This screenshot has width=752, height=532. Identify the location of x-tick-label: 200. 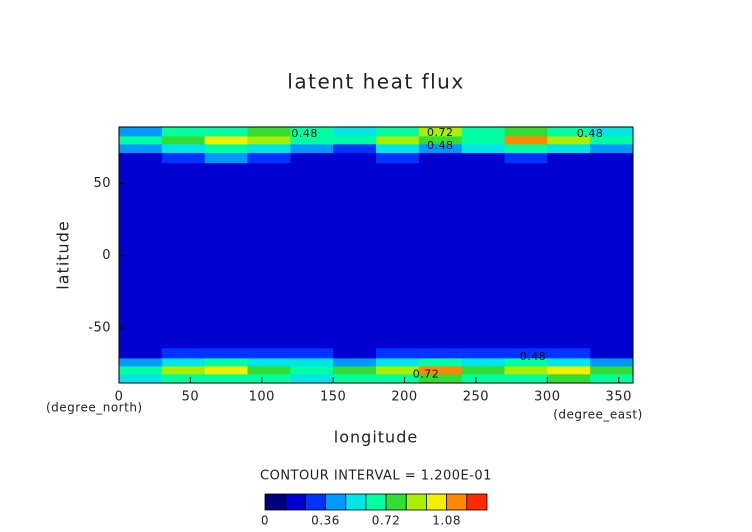
(404, 397).